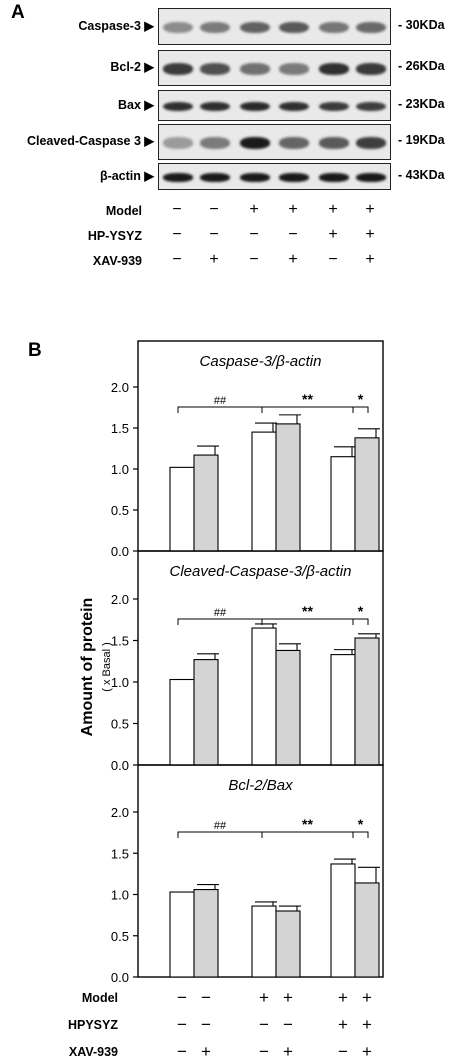  What do you see at coordinates (261, 571) in the screenshot?
I see `chart-title: Cleaved-Caspase-3/β-actin` at bounding box center [261, 571].